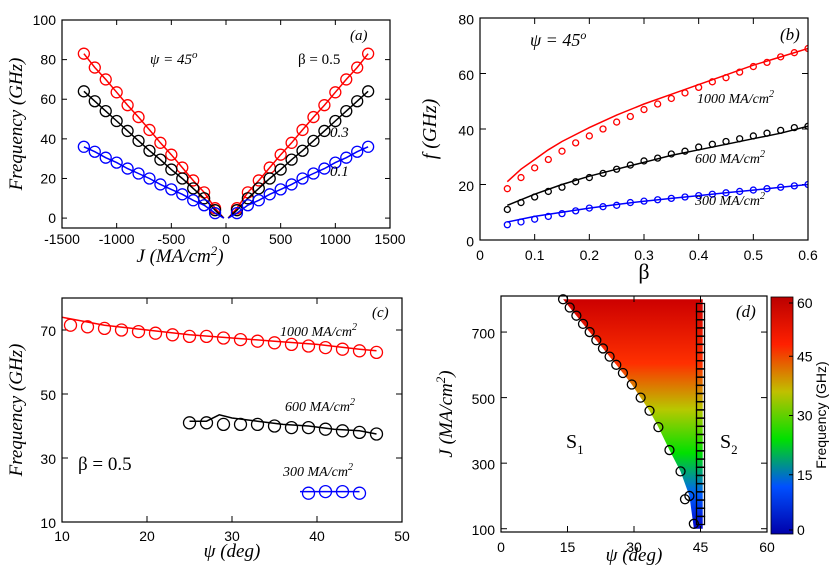 This screenshot has width=830, height=565. Describe the element at coordinates (389, 239) in the screenshot. I see `panel-a-xtick-label: 1500` at that location.